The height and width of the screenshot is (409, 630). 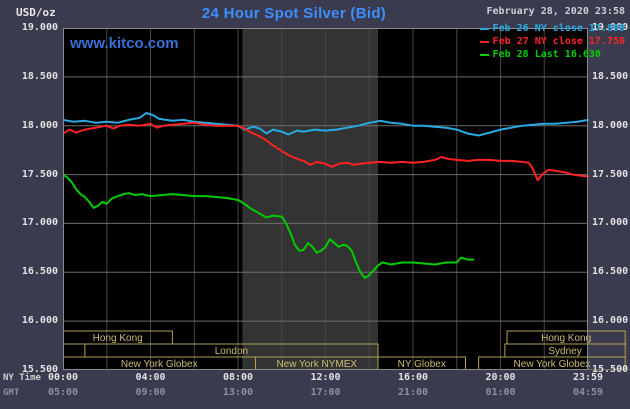 I want to click on y-axis-tick-right: 15.500, so click(x=610, y=369).